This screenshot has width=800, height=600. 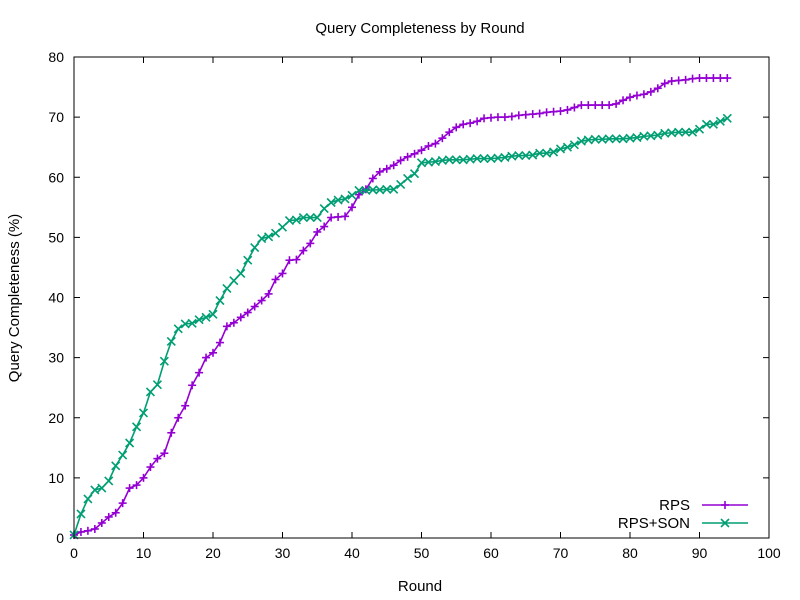 I want to click on x-tick-label: 80, so click(x=630, y=553).